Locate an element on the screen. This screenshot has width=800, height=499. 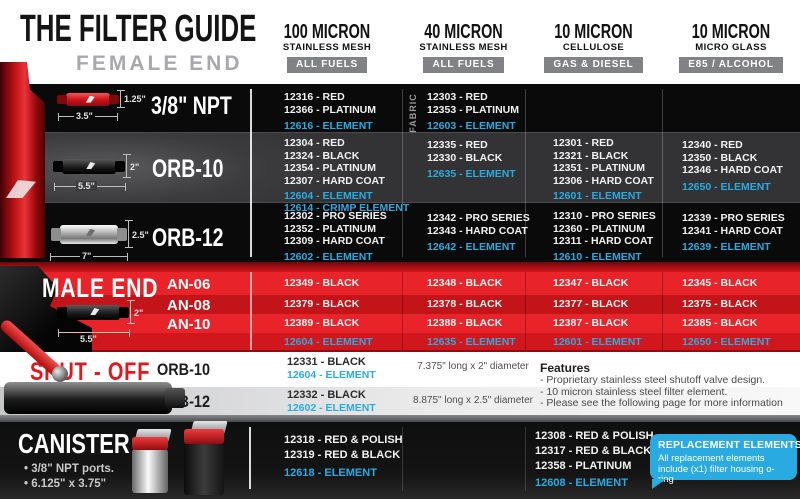
cell: 12387 - BLACK is located at coordinates (593, 323).